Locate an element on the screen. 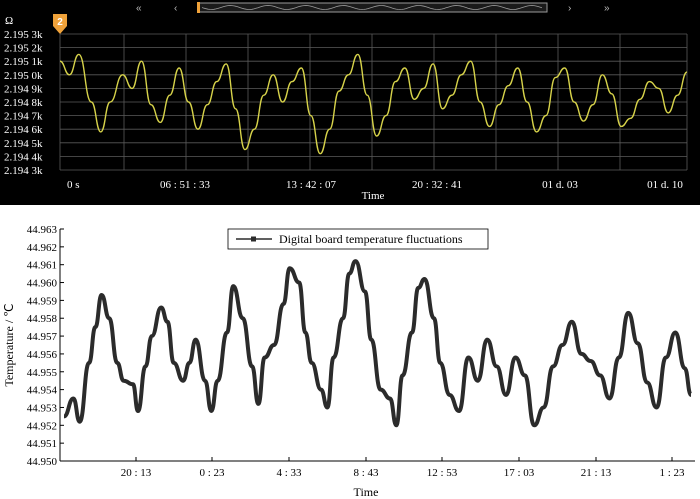  y-tick-label: 2.194 9k is located at coordinates (23, 89).